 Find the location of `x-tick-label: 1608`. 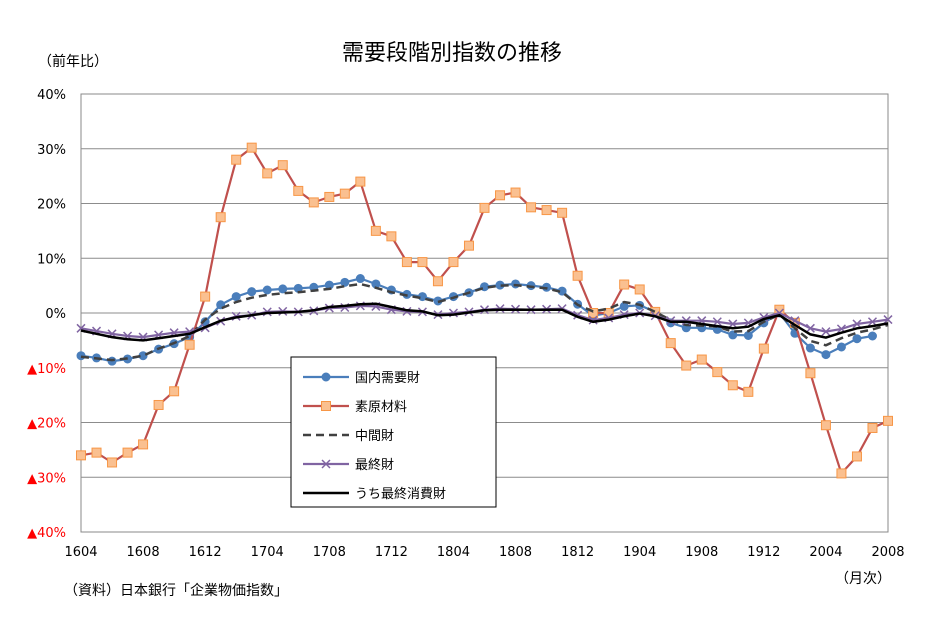

x-tick-label: 1608 is located at coordinates (143, 552).